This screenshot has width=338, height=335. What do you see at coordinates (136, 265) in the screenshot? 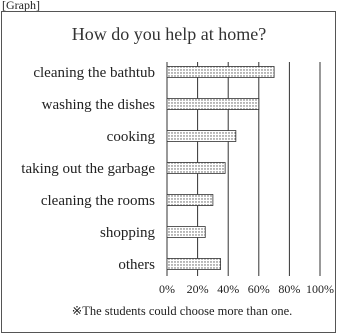
I see `category-label: others` at bounding box center [136, 265].